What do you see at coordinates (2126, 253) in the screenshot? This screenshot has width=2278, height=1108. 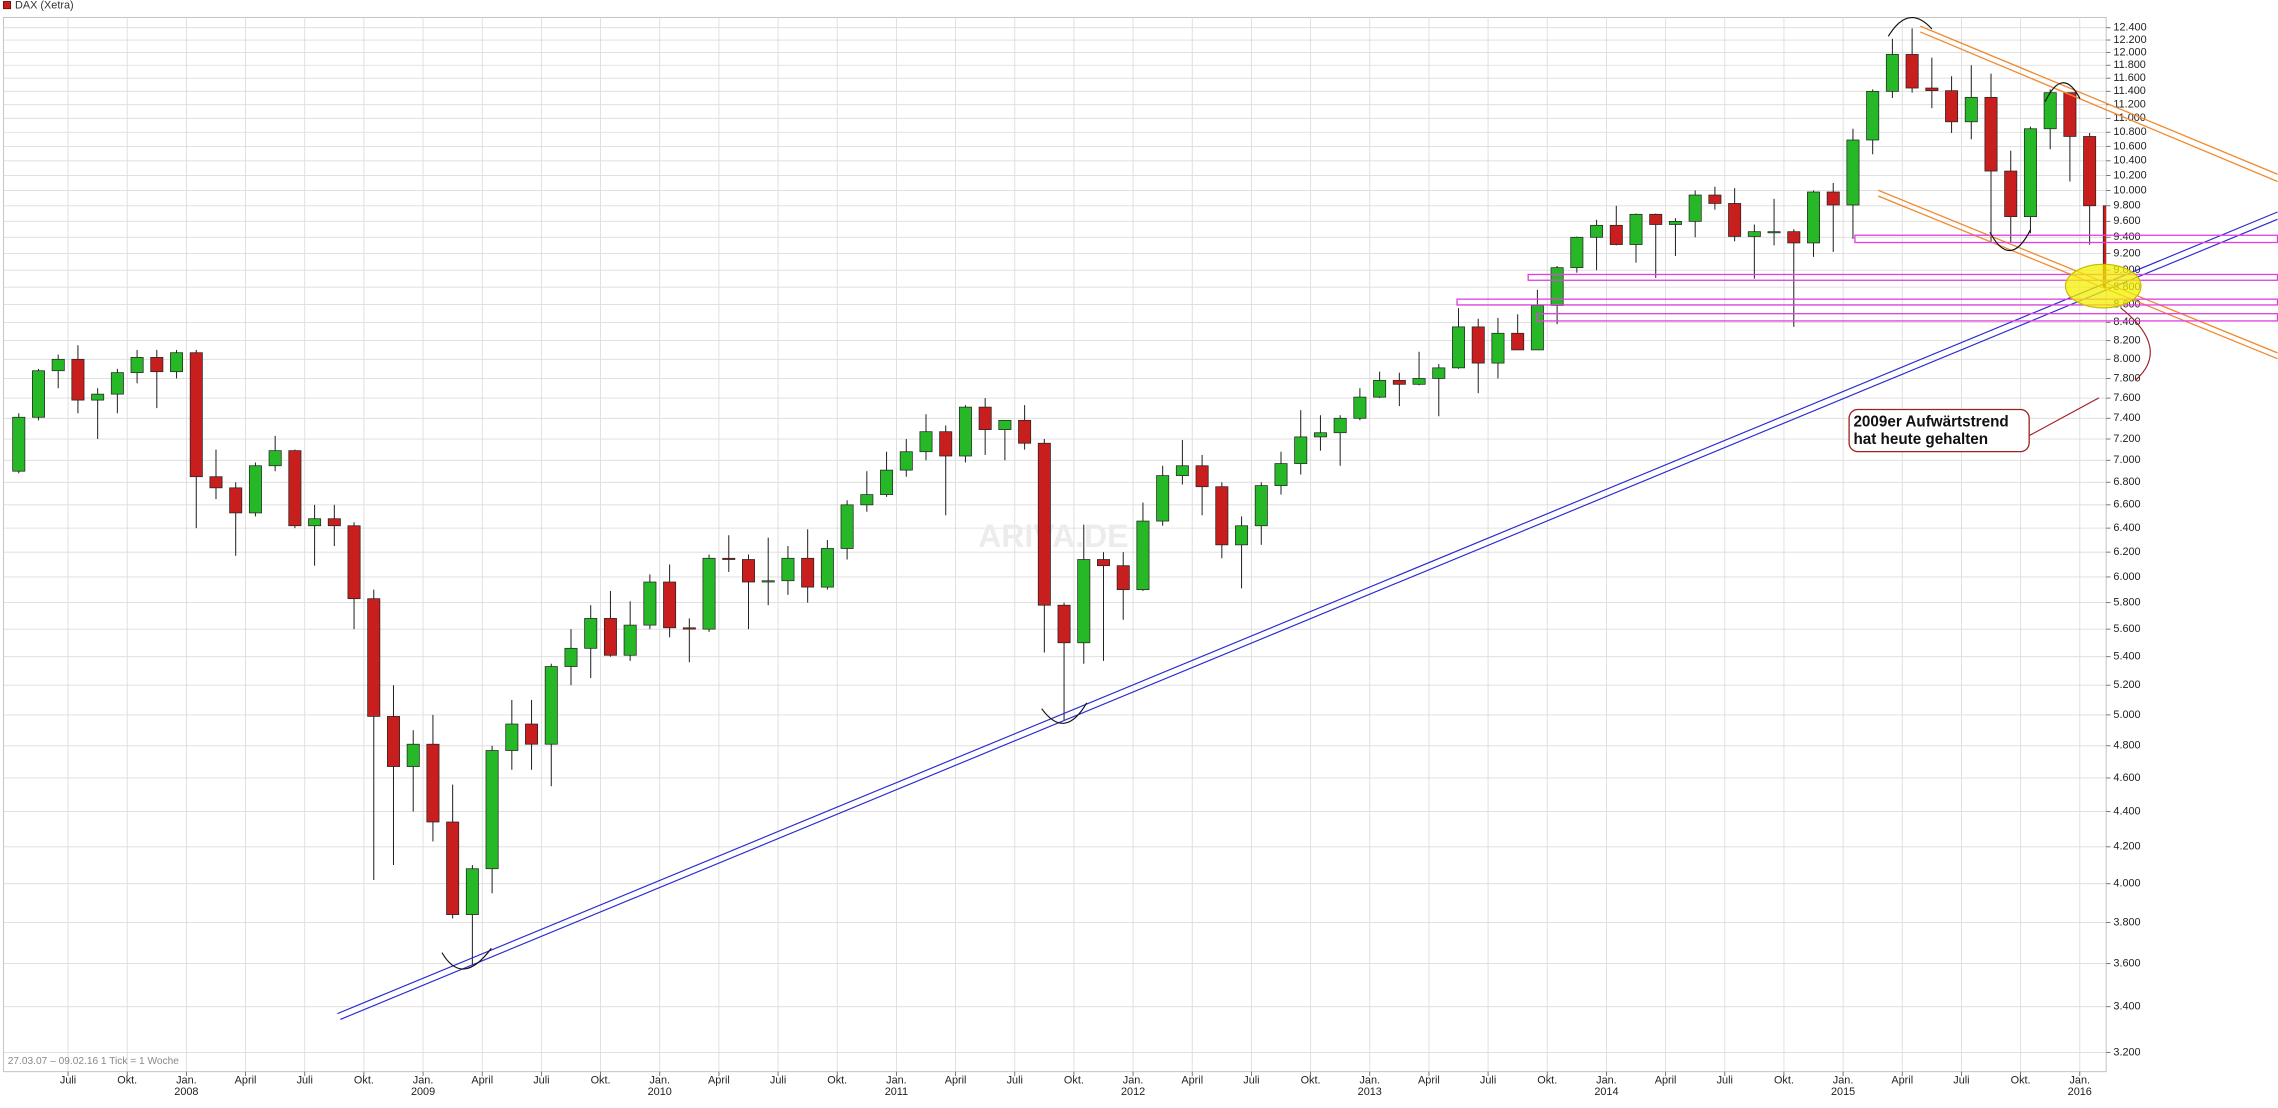 I see `y-tick-label: 9.200` at bounding box center [2126, 253].